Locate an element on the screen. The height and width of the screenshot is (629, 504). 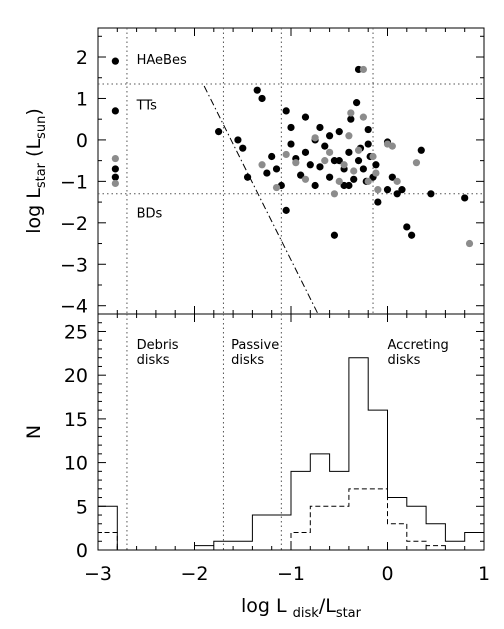
top-ytick-label-0: −4 is located at coordinates (74, 307).